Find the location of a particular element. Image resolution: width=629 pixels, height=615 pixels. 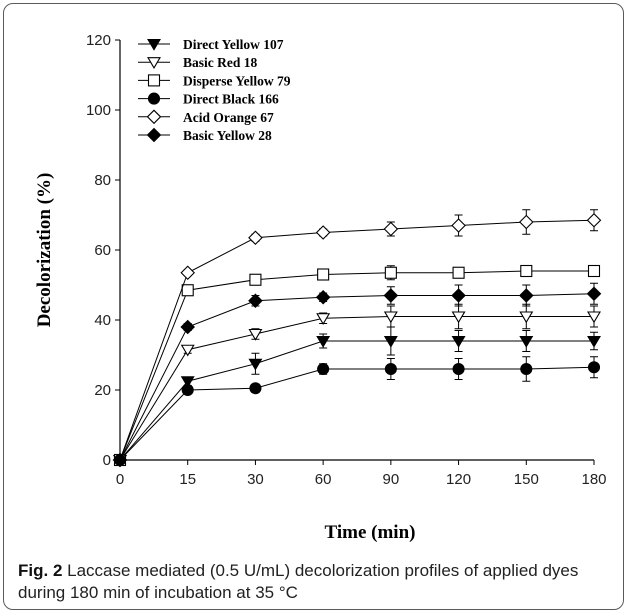

legend-label: Basic Yellow 28 is located at coordinates (227, 135).